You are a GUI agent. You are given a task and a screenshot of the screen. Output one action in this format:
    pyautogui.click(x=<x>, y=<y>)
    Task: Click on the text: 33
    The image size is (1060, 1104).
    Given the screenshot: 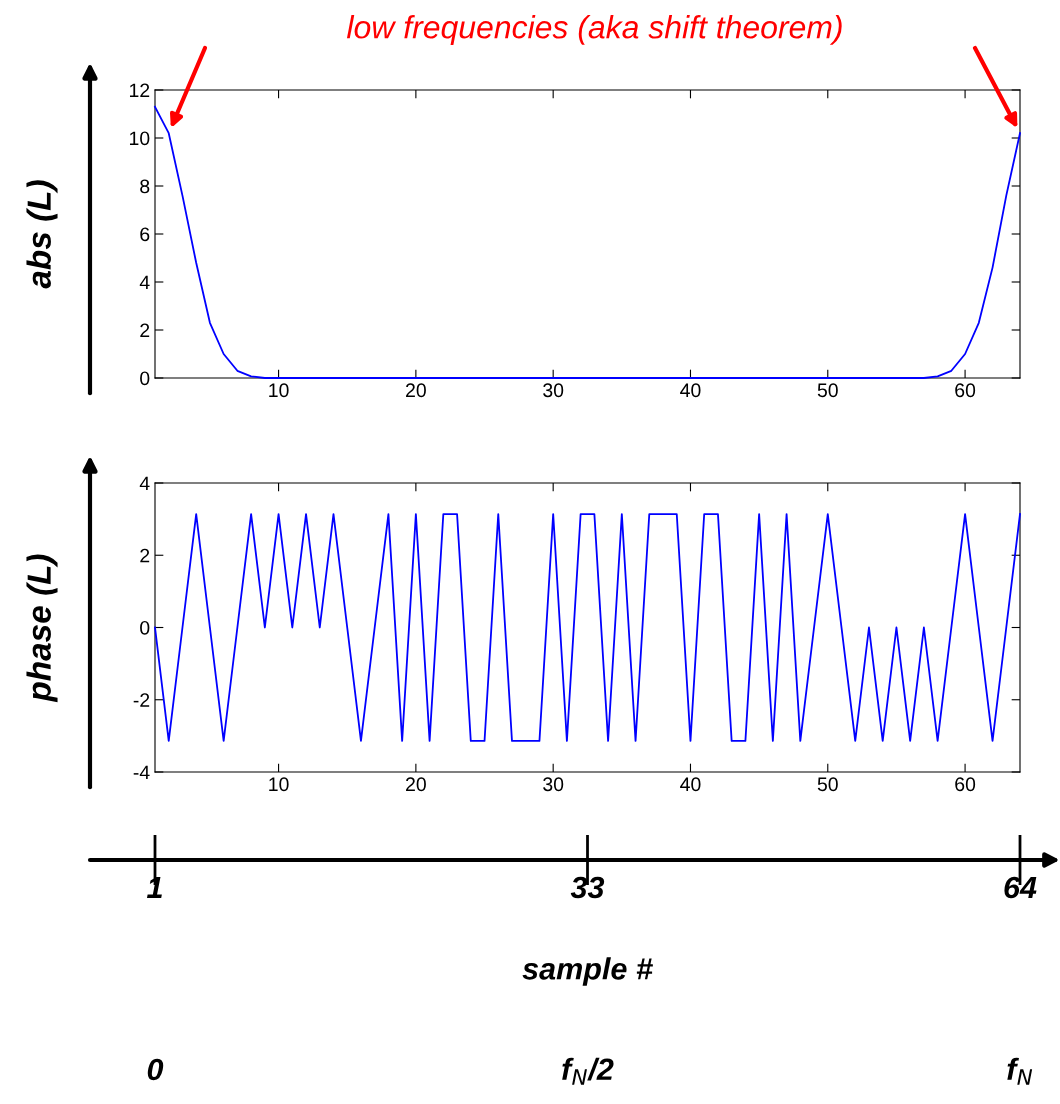 What is the action you would take?
    pyautogui.click(x=587, y=887)
    